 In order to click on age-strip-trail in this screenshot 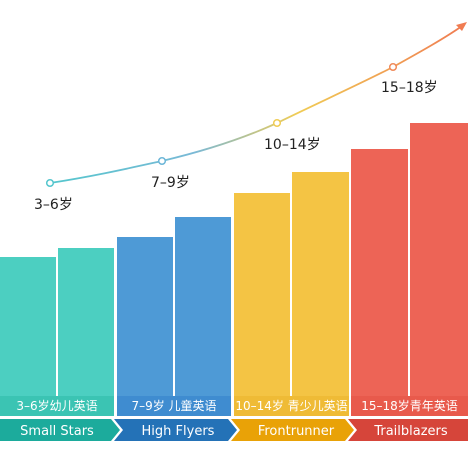, I will do `click(409, 406)`.